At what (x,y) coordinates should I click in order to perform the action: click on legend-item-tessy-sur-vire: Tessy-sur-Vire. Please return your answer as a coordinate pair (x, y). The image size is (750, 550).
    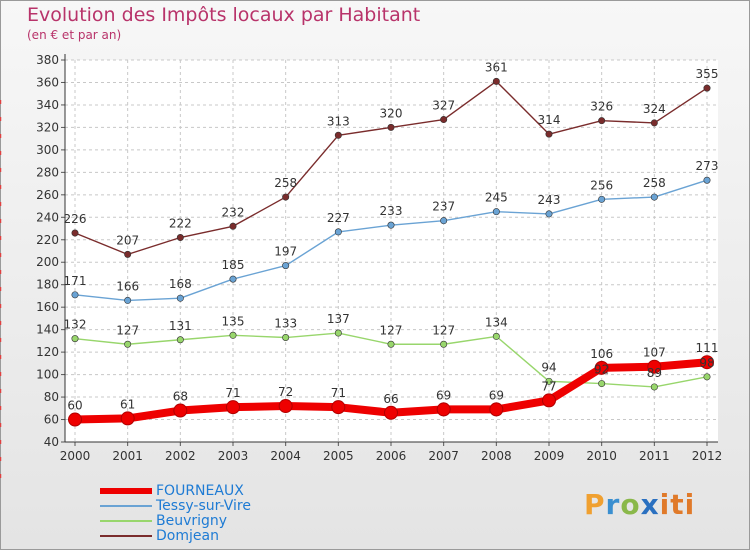
    Looking at the image, I should click on (175, 506).